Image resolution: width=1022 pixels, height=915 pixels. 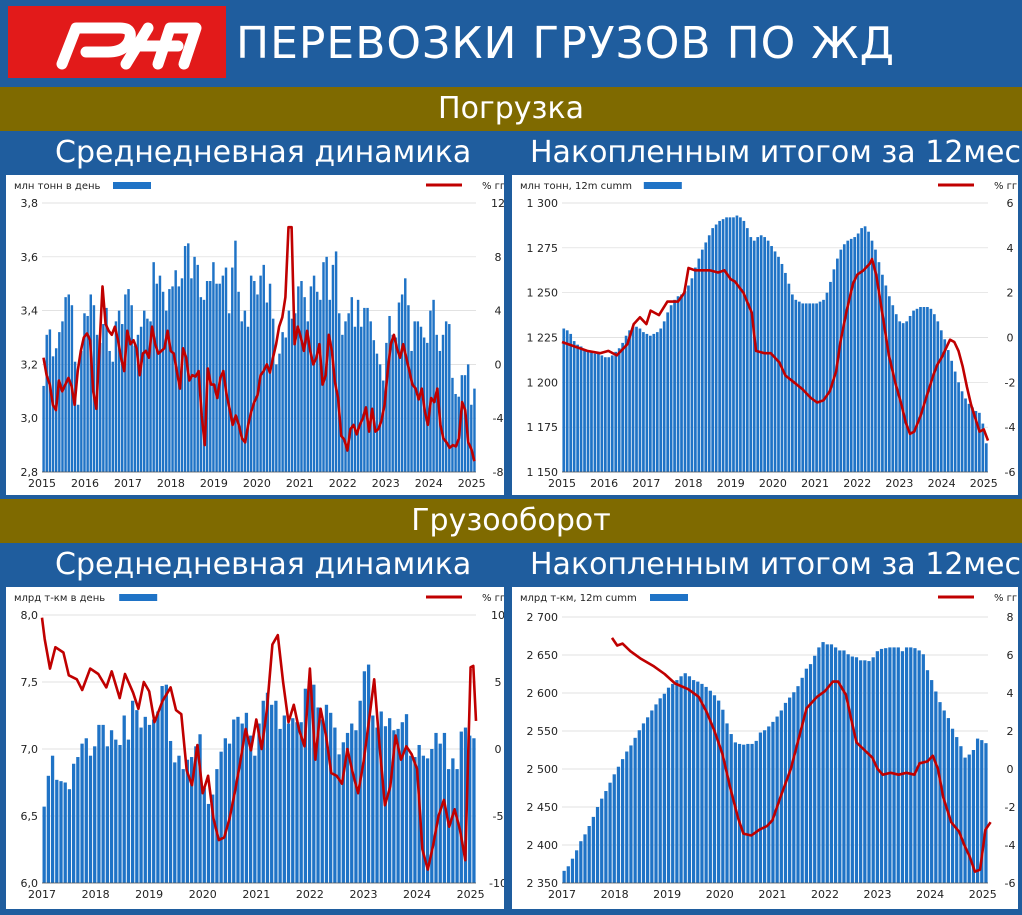 What do you see at coordinates (543, 693) in the screenshot?
I see `y-left-tick-label: 2 600` at bounding box center [543, 693].